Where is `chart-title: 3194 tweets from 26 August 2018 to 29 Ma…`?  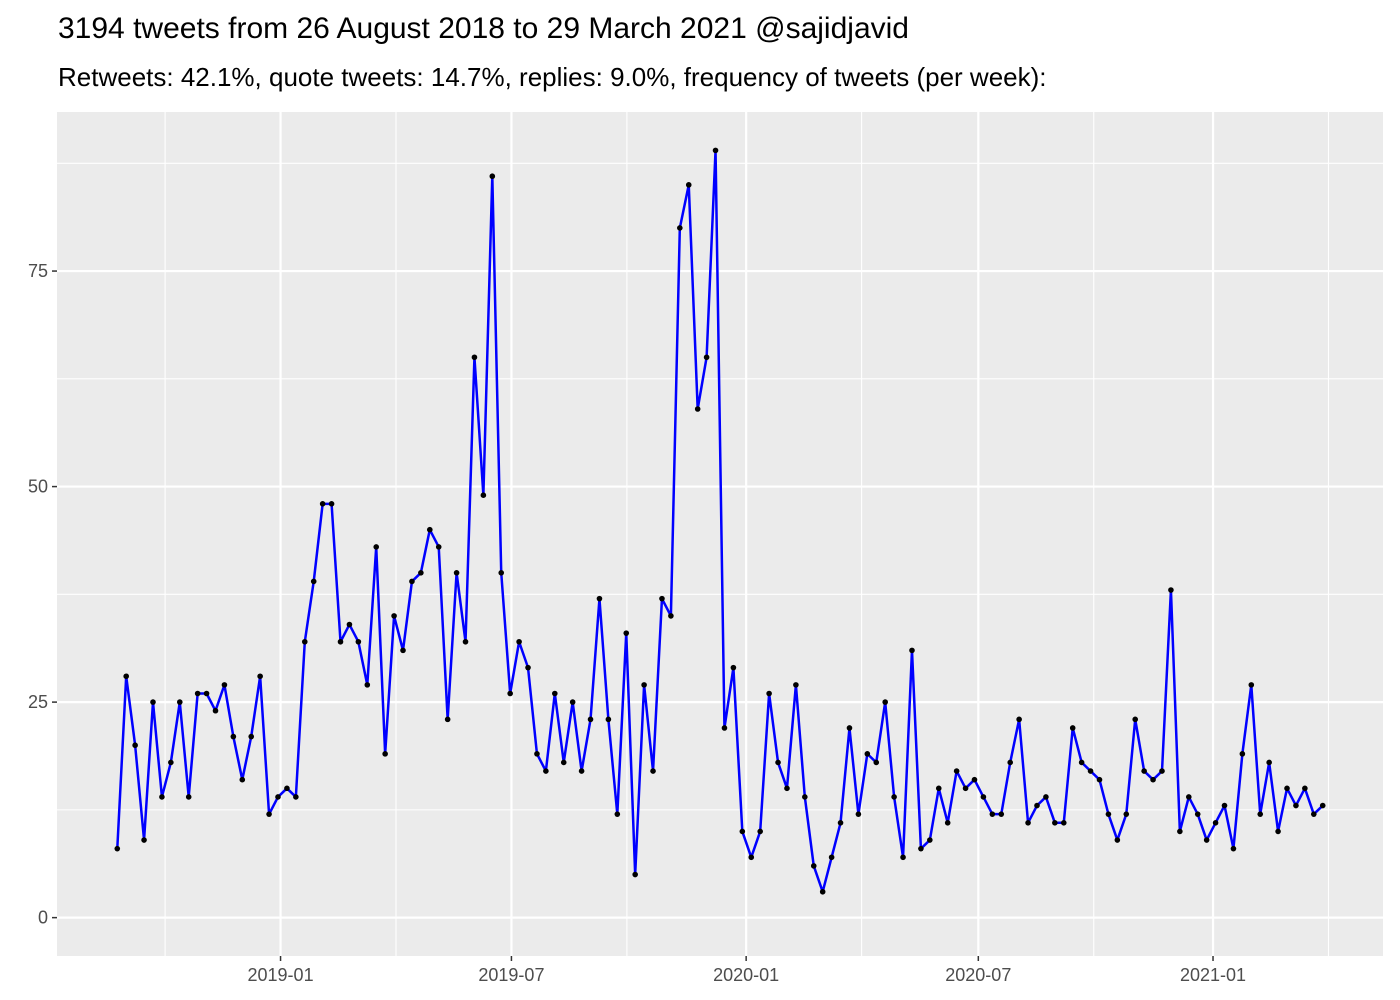 chart-title: 3194 tweets from 26 August 2018 to 29 Ma… is located at coordinates (483, 28).